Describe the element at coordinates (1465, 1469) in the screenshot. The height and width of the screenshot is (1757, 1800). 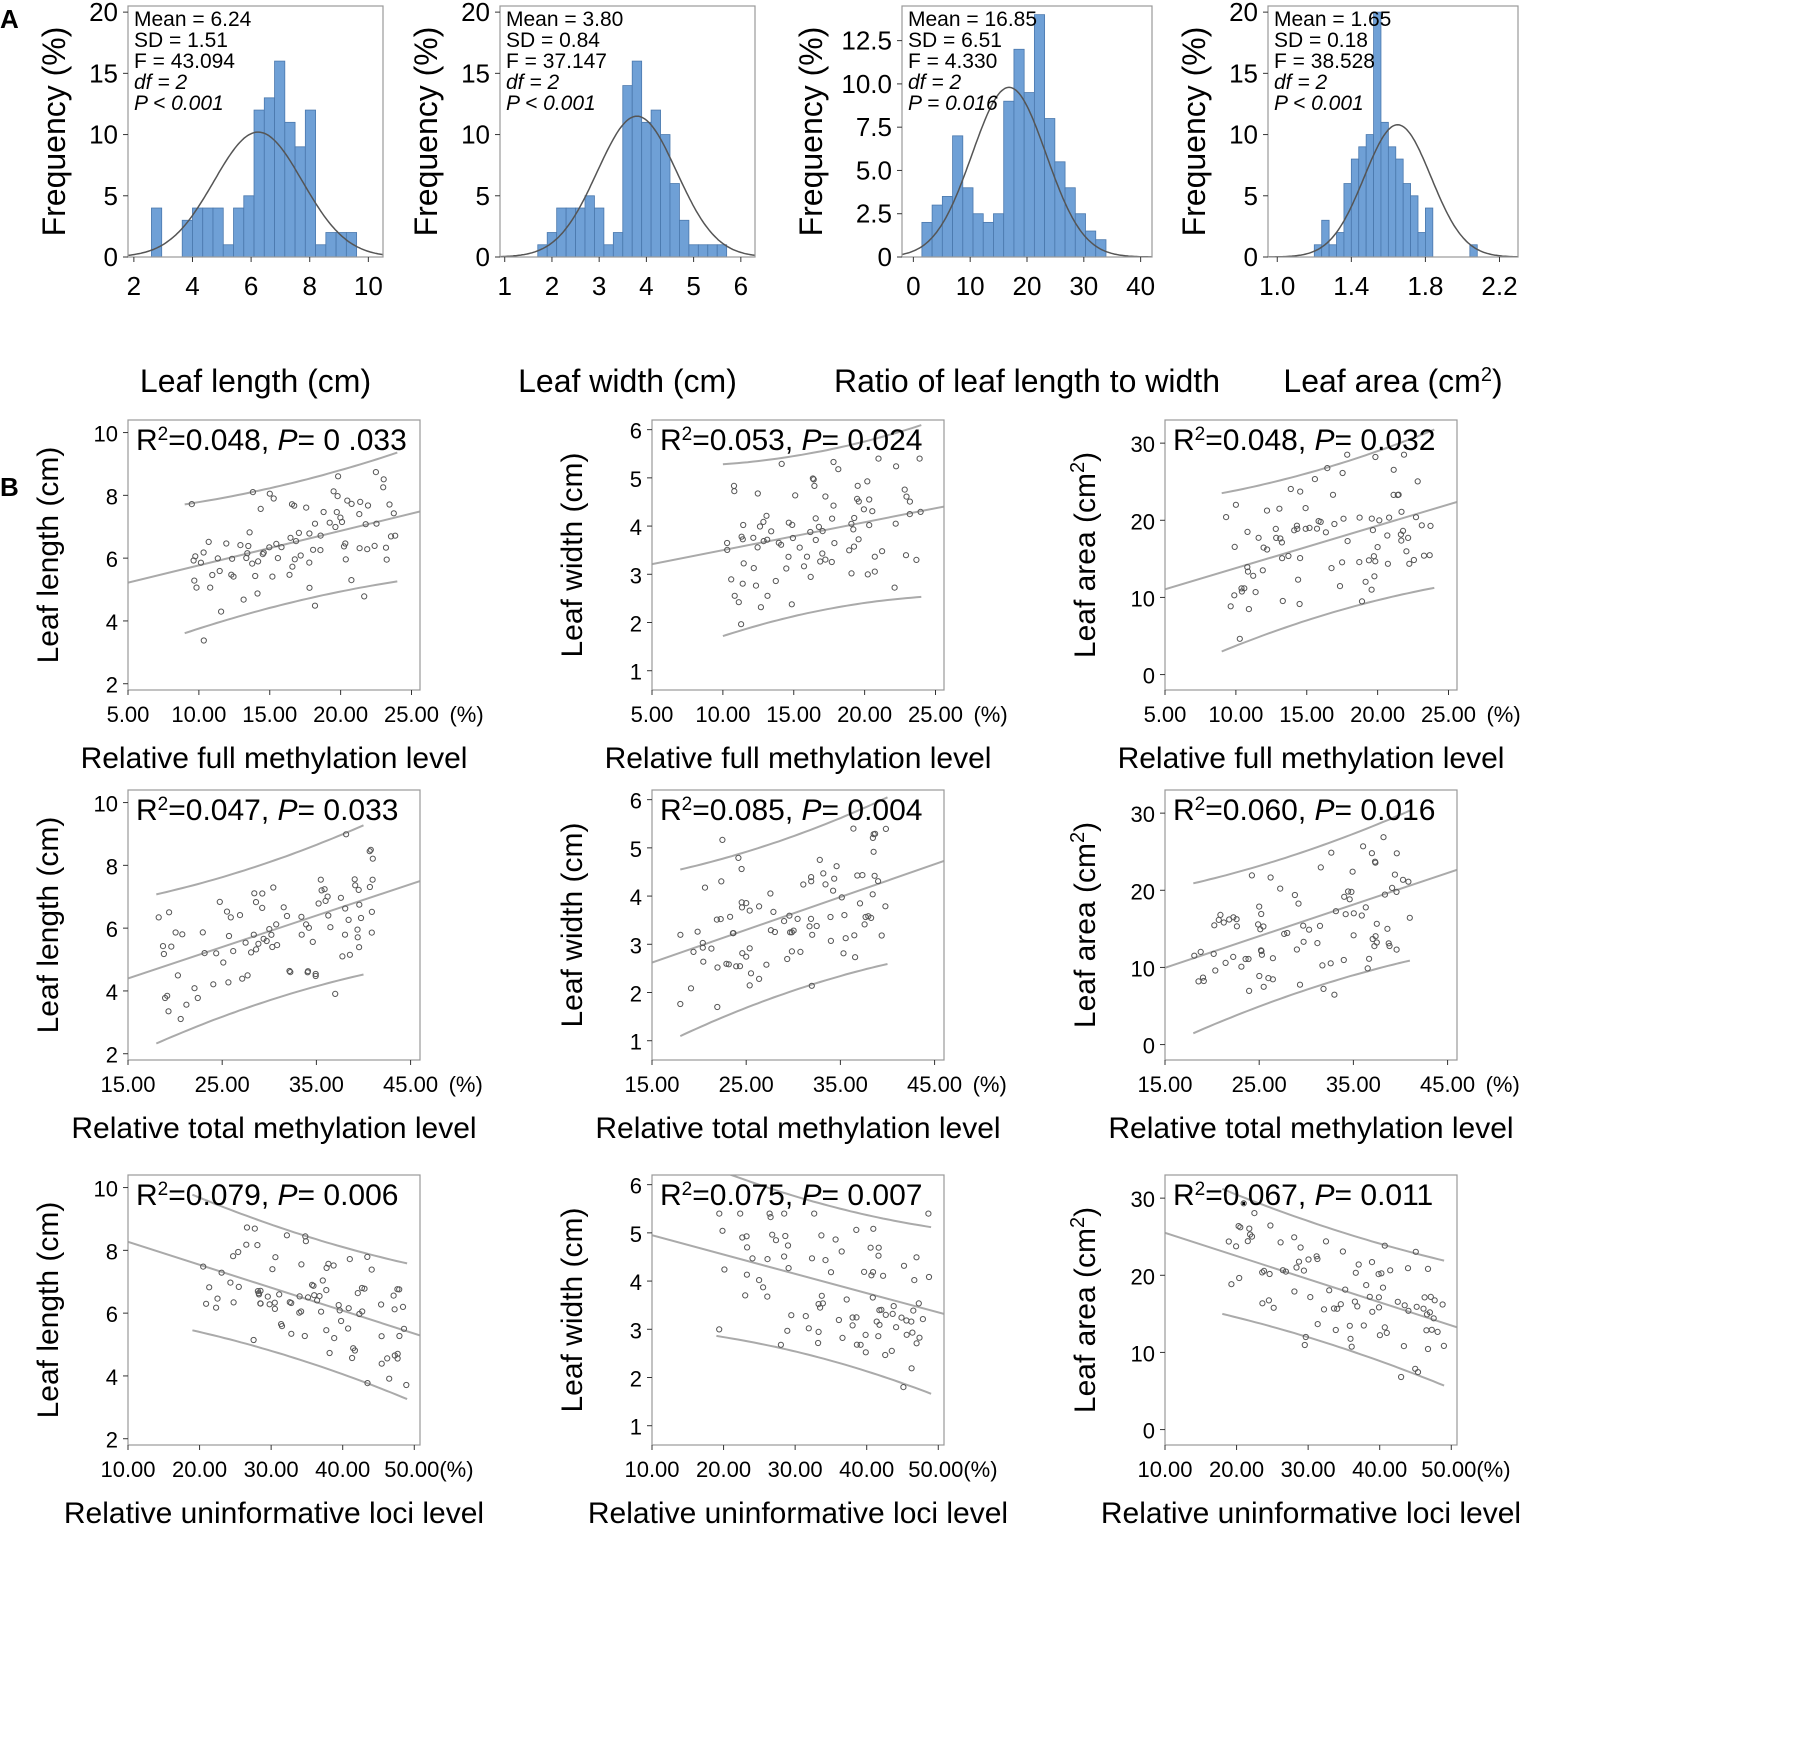
I see `scatter-uninf-area-xtick-label: 50.00(%)` at that location.